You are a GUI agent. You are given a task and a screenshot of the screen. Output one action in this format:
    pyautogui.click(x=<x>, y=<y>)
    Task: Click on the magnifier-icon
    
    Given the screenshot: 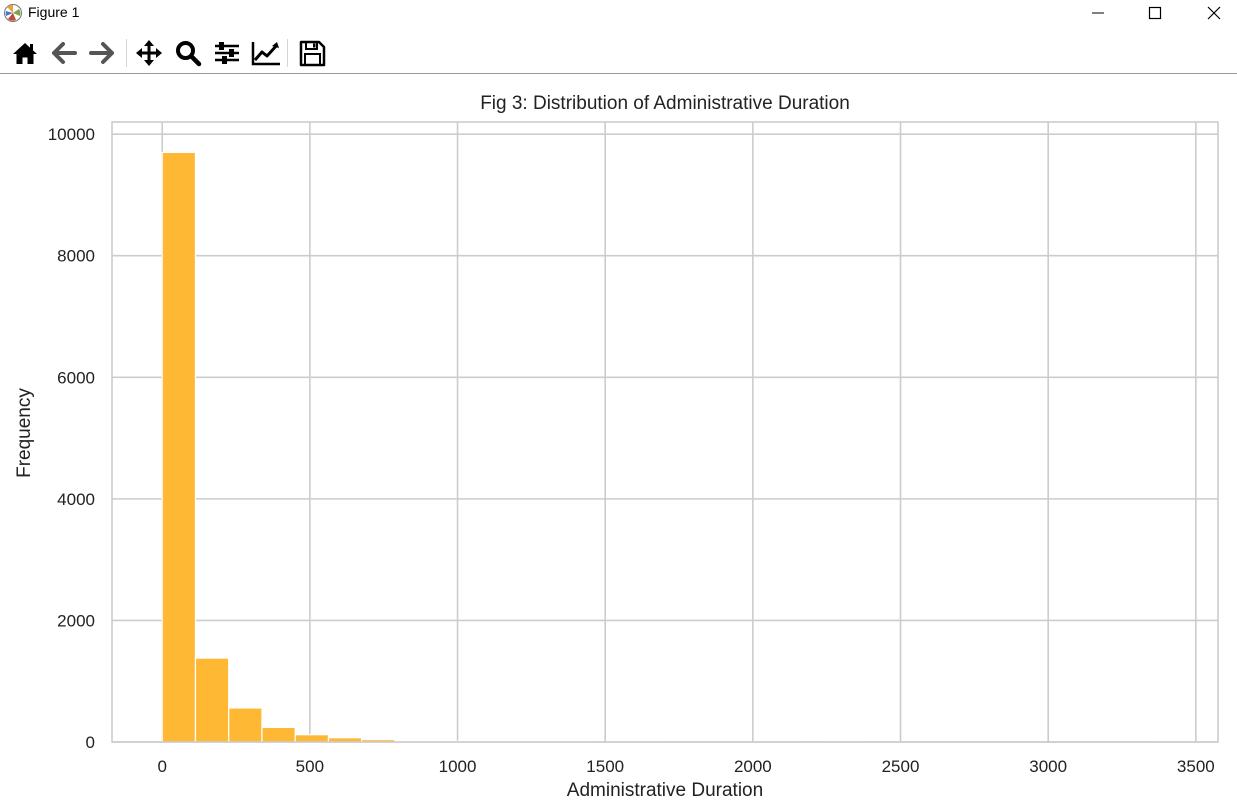 What is the action you would take?
    pyautogui.click(x=188, y=53)
    